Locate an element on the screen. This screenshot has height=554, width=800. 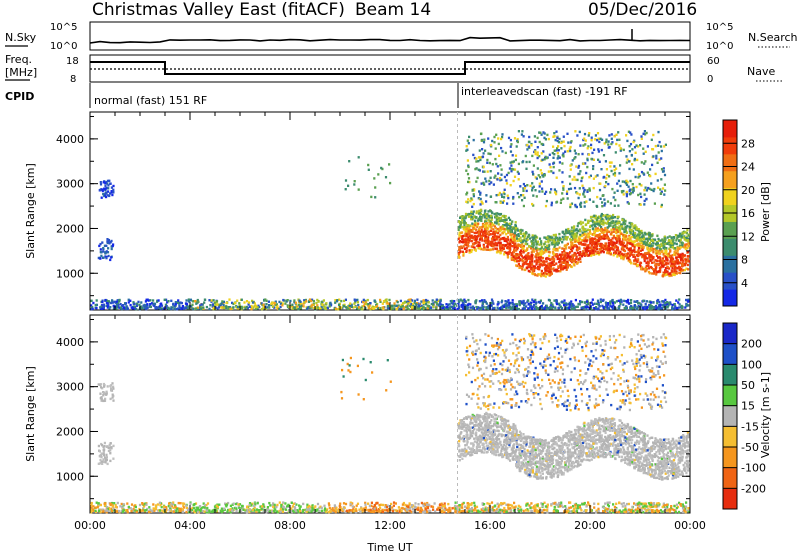
noise-sky-line is located at coordinates (390, 40).